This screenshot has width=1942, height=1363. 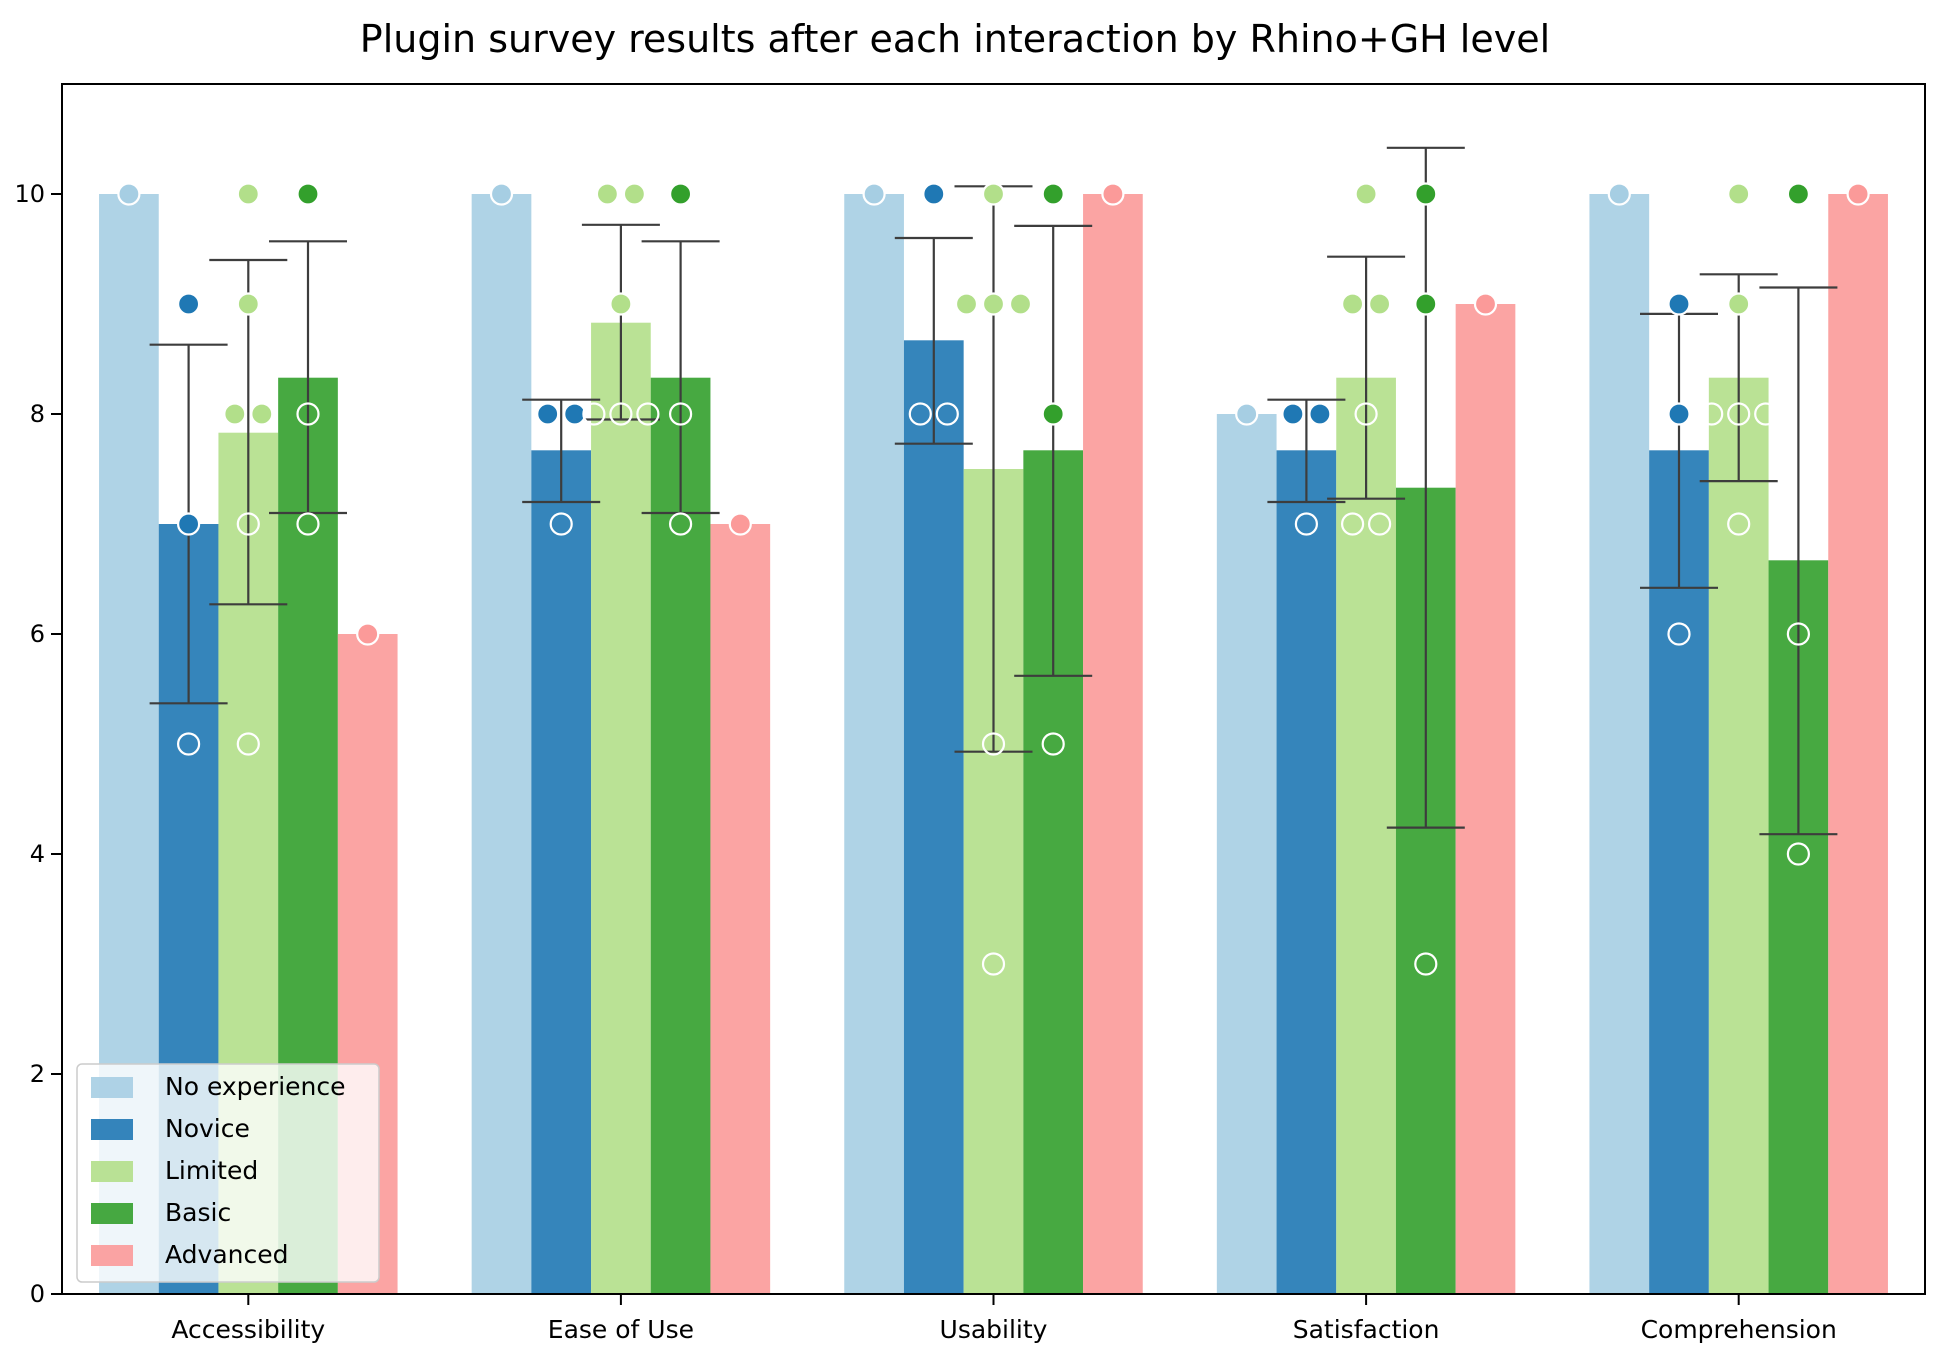 I want to click on y-tick-label-10: 10, so click(x=29, y=194).